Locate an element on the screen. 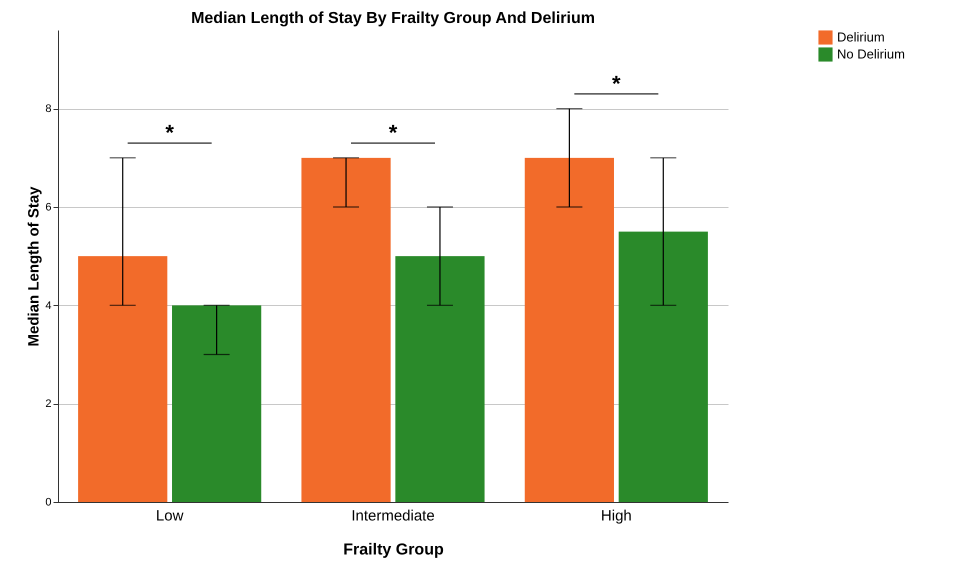  y-tick-label: 0 is located at coordinates (48, 502).